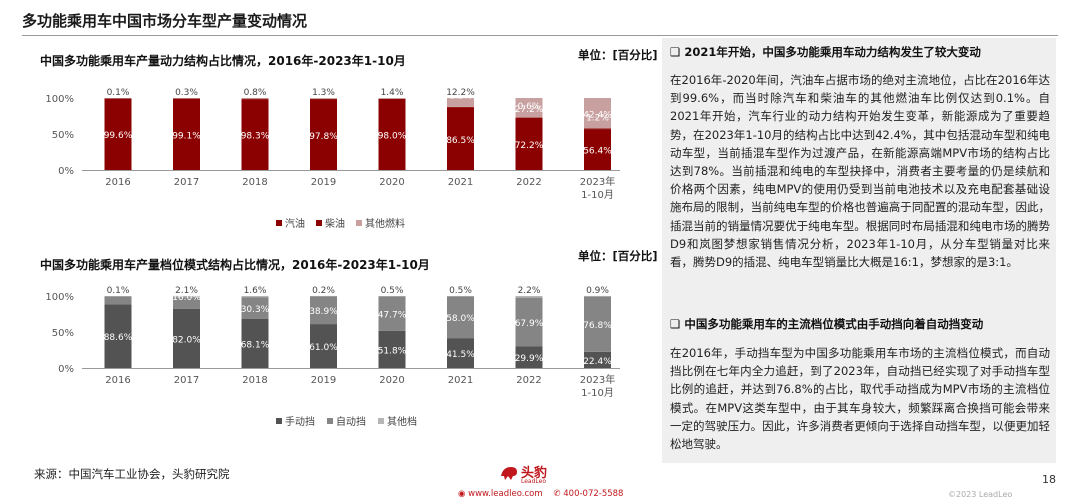  What do you see at coordinates (505, 494) in the screenshot?
I see `website-link: www.leadleo.com` at bounding box center [505, 494].